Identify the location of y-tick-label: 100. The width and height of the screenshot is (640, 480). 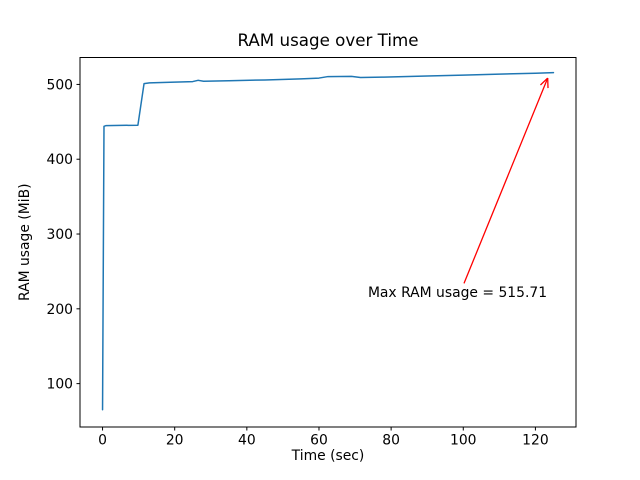
(59, 385).